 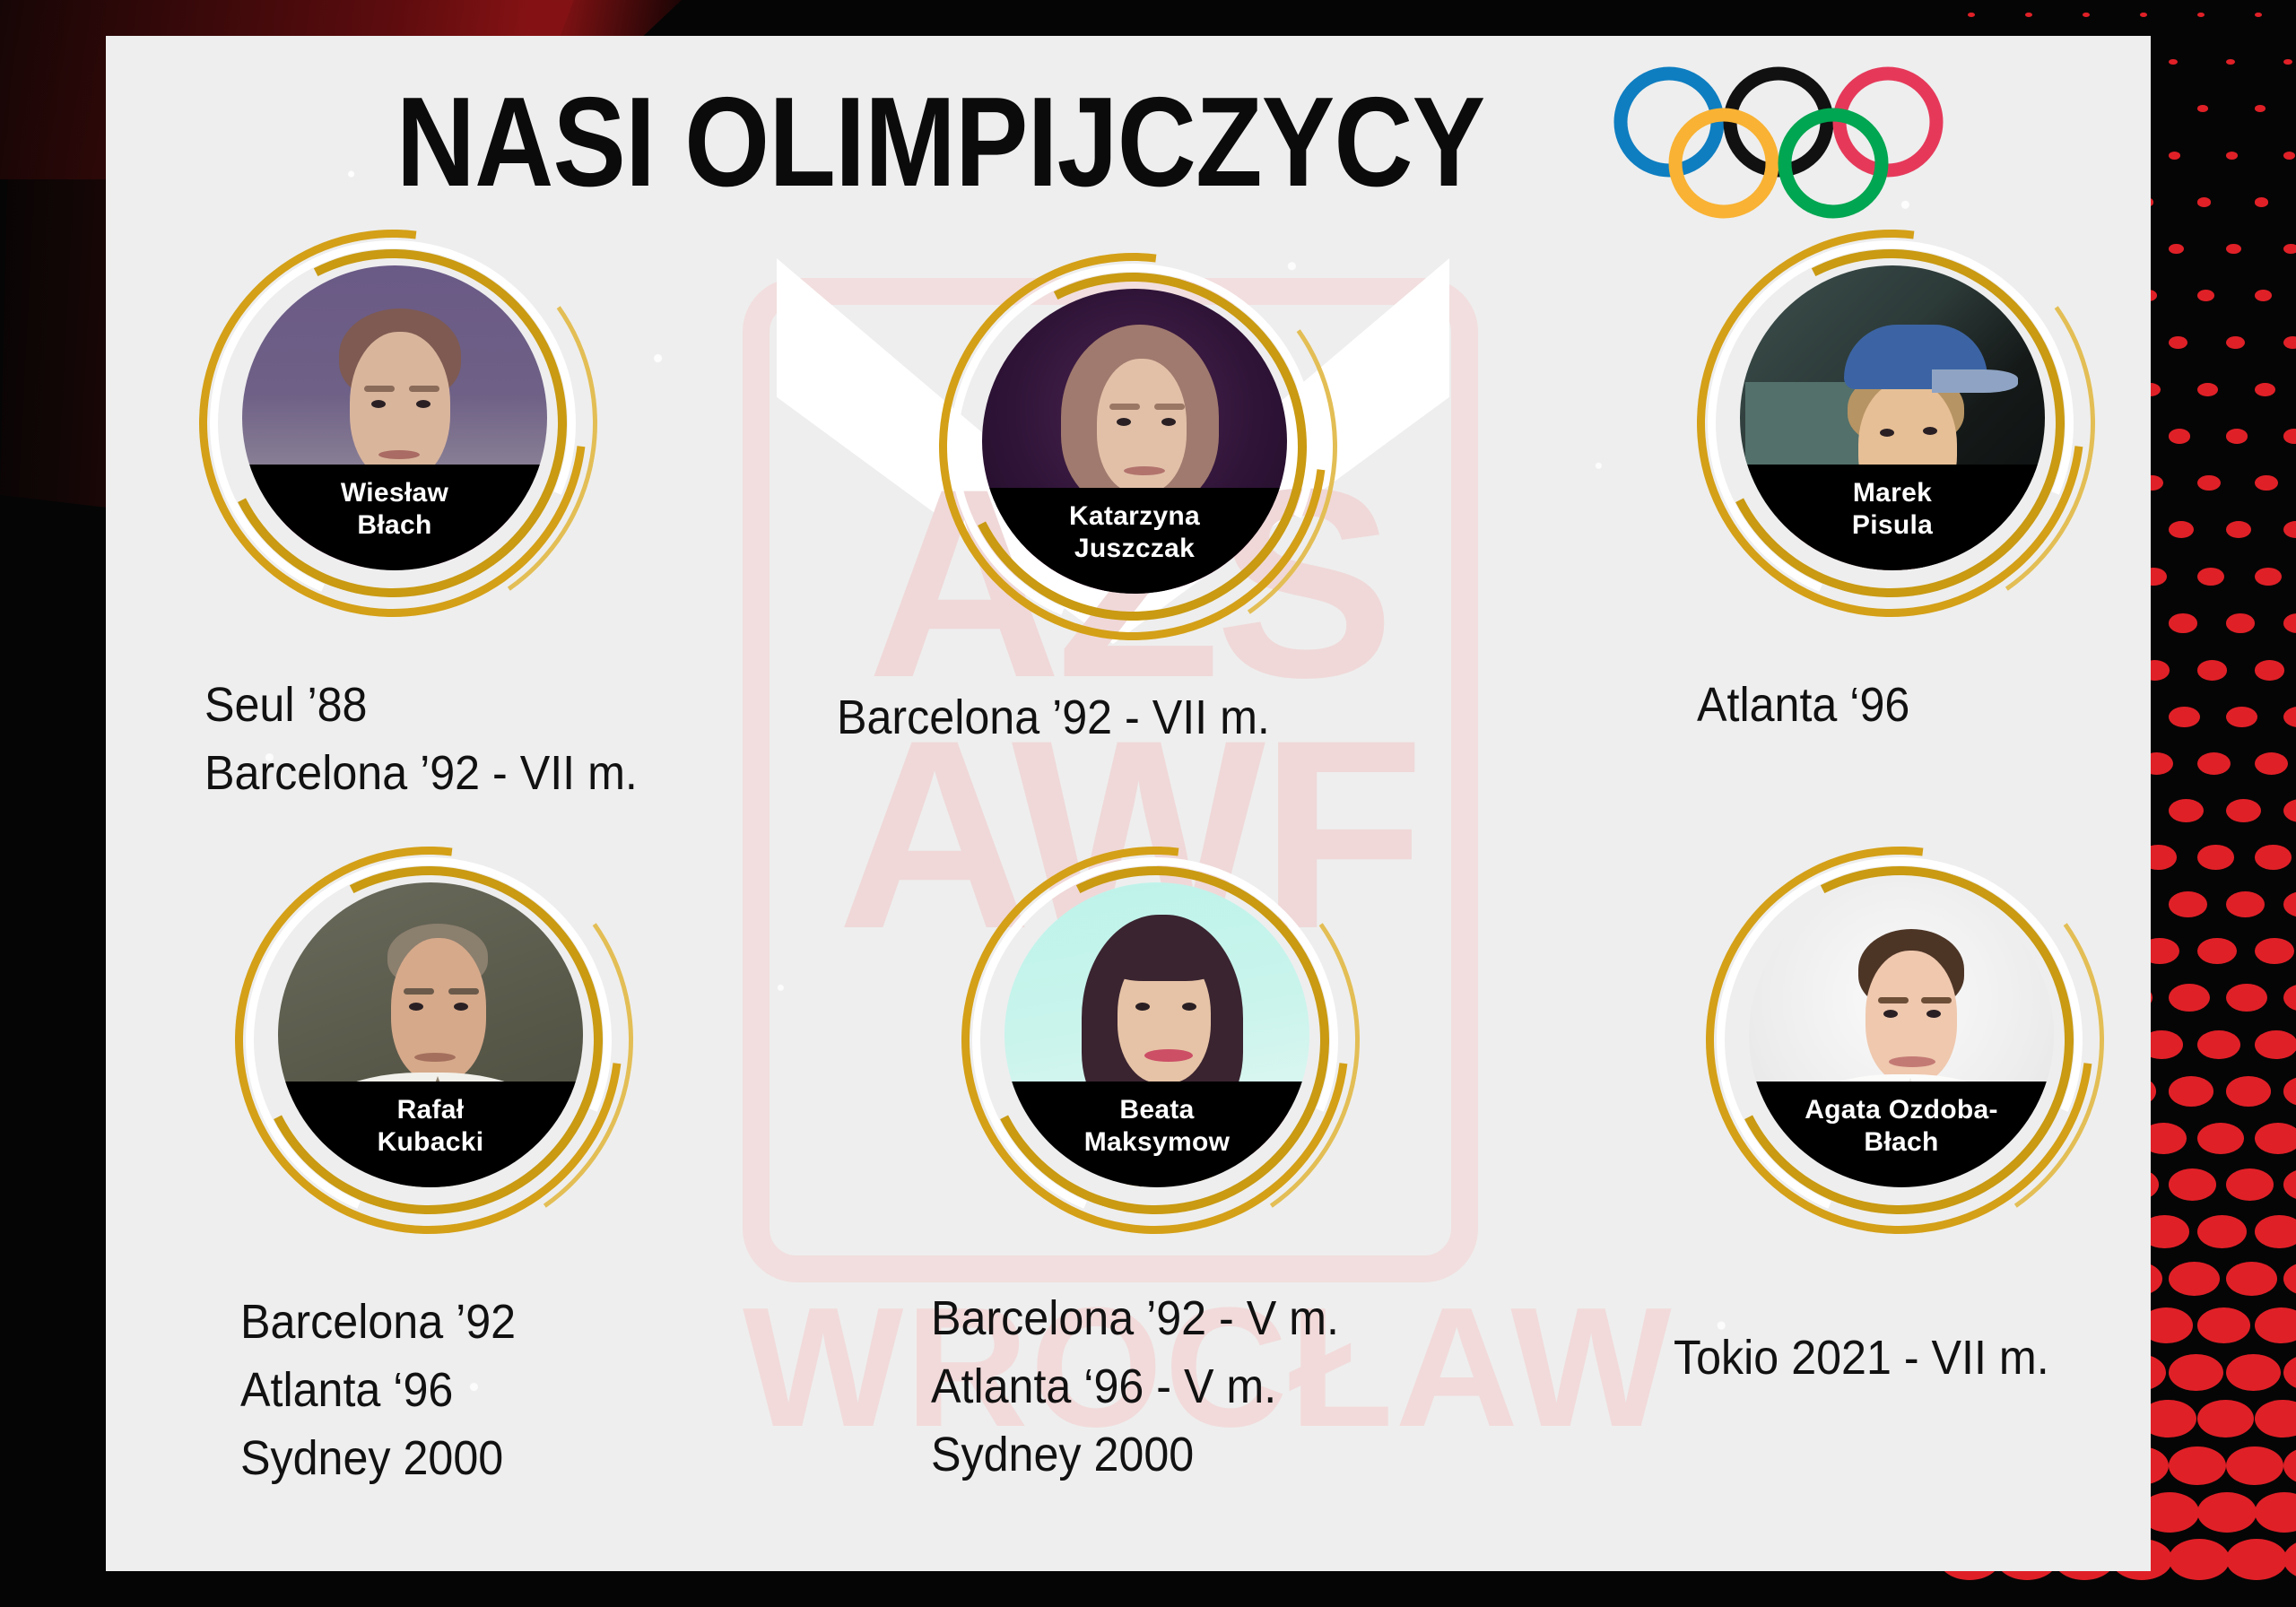 I want to click on athlete-nameplate: Marek Pisula, so click(x=1892, y=518).